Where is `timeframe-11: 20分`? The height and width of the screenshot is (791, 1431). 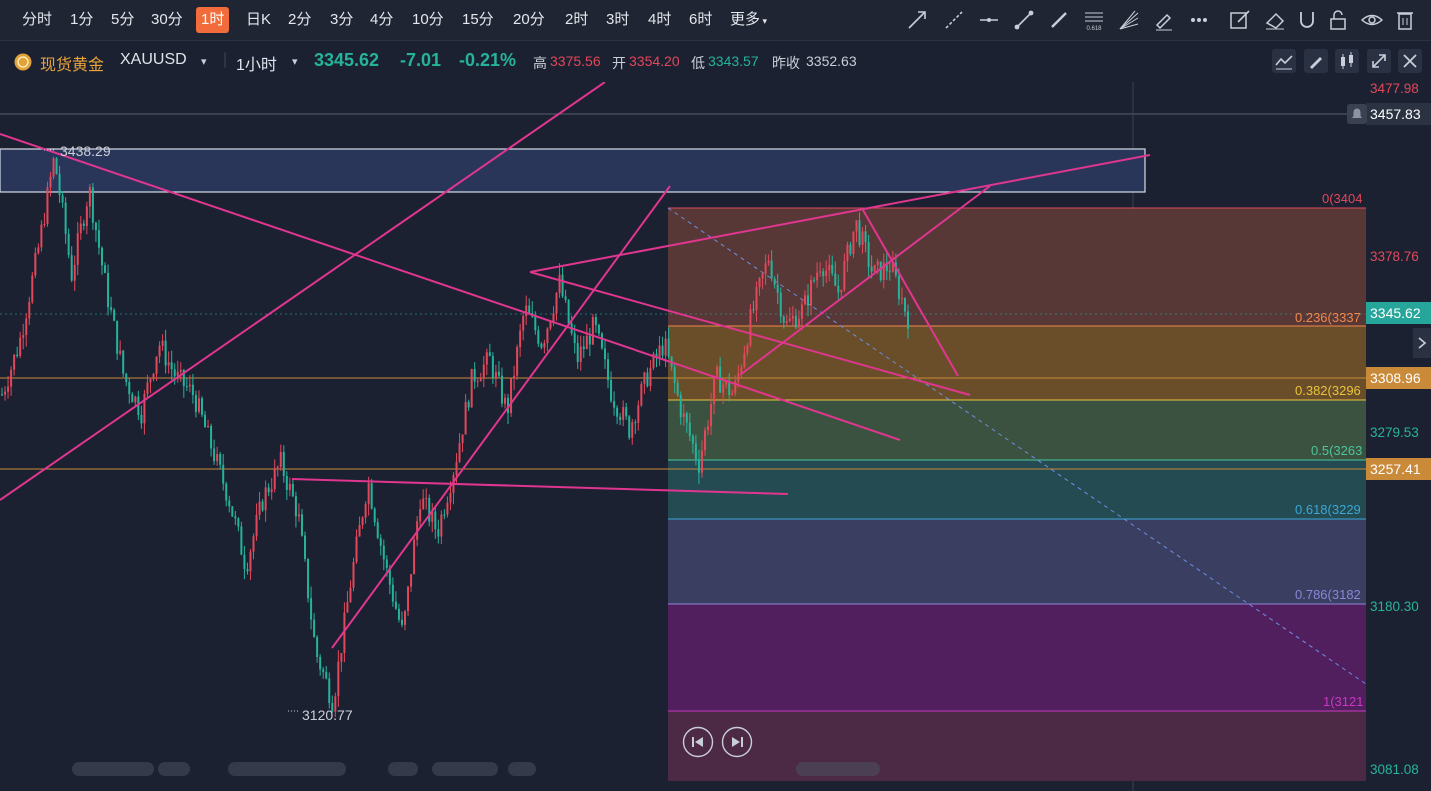
timeframe-11: 20分 is located at coordinates (529, 19).